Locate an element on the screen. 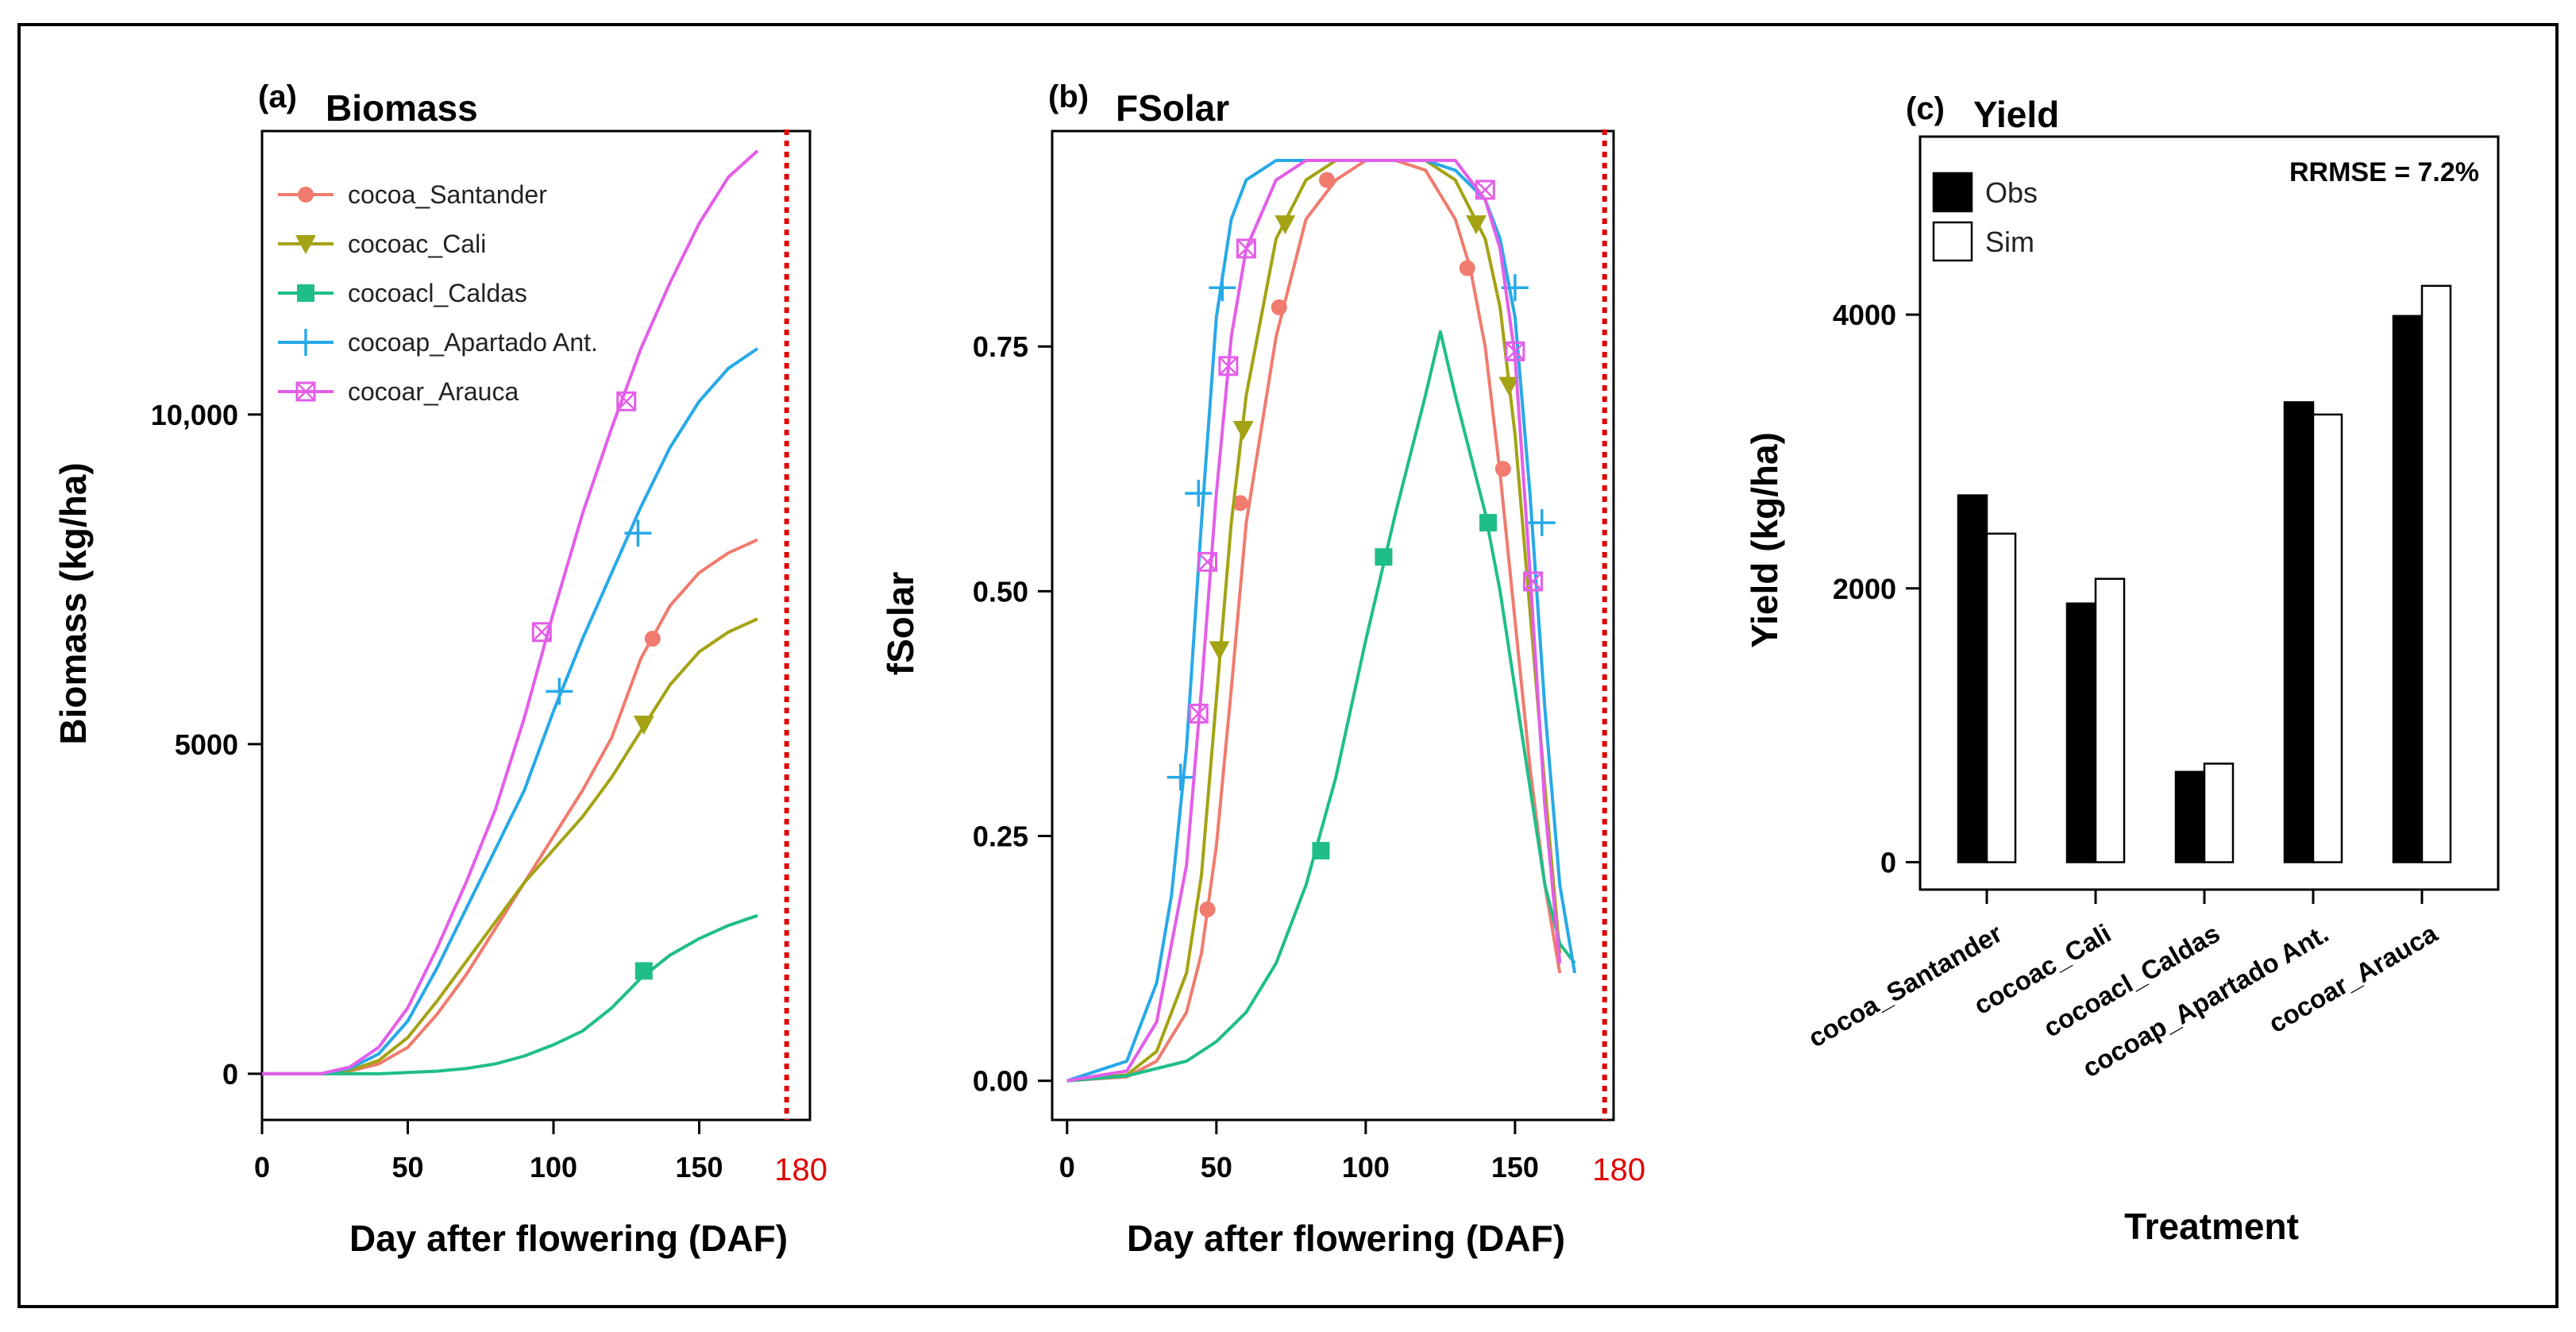 This screenshot has height=1332, width=2576. biomass-y-axis-title: Biomass (kg/ha) is located at coordinates (73, 603).